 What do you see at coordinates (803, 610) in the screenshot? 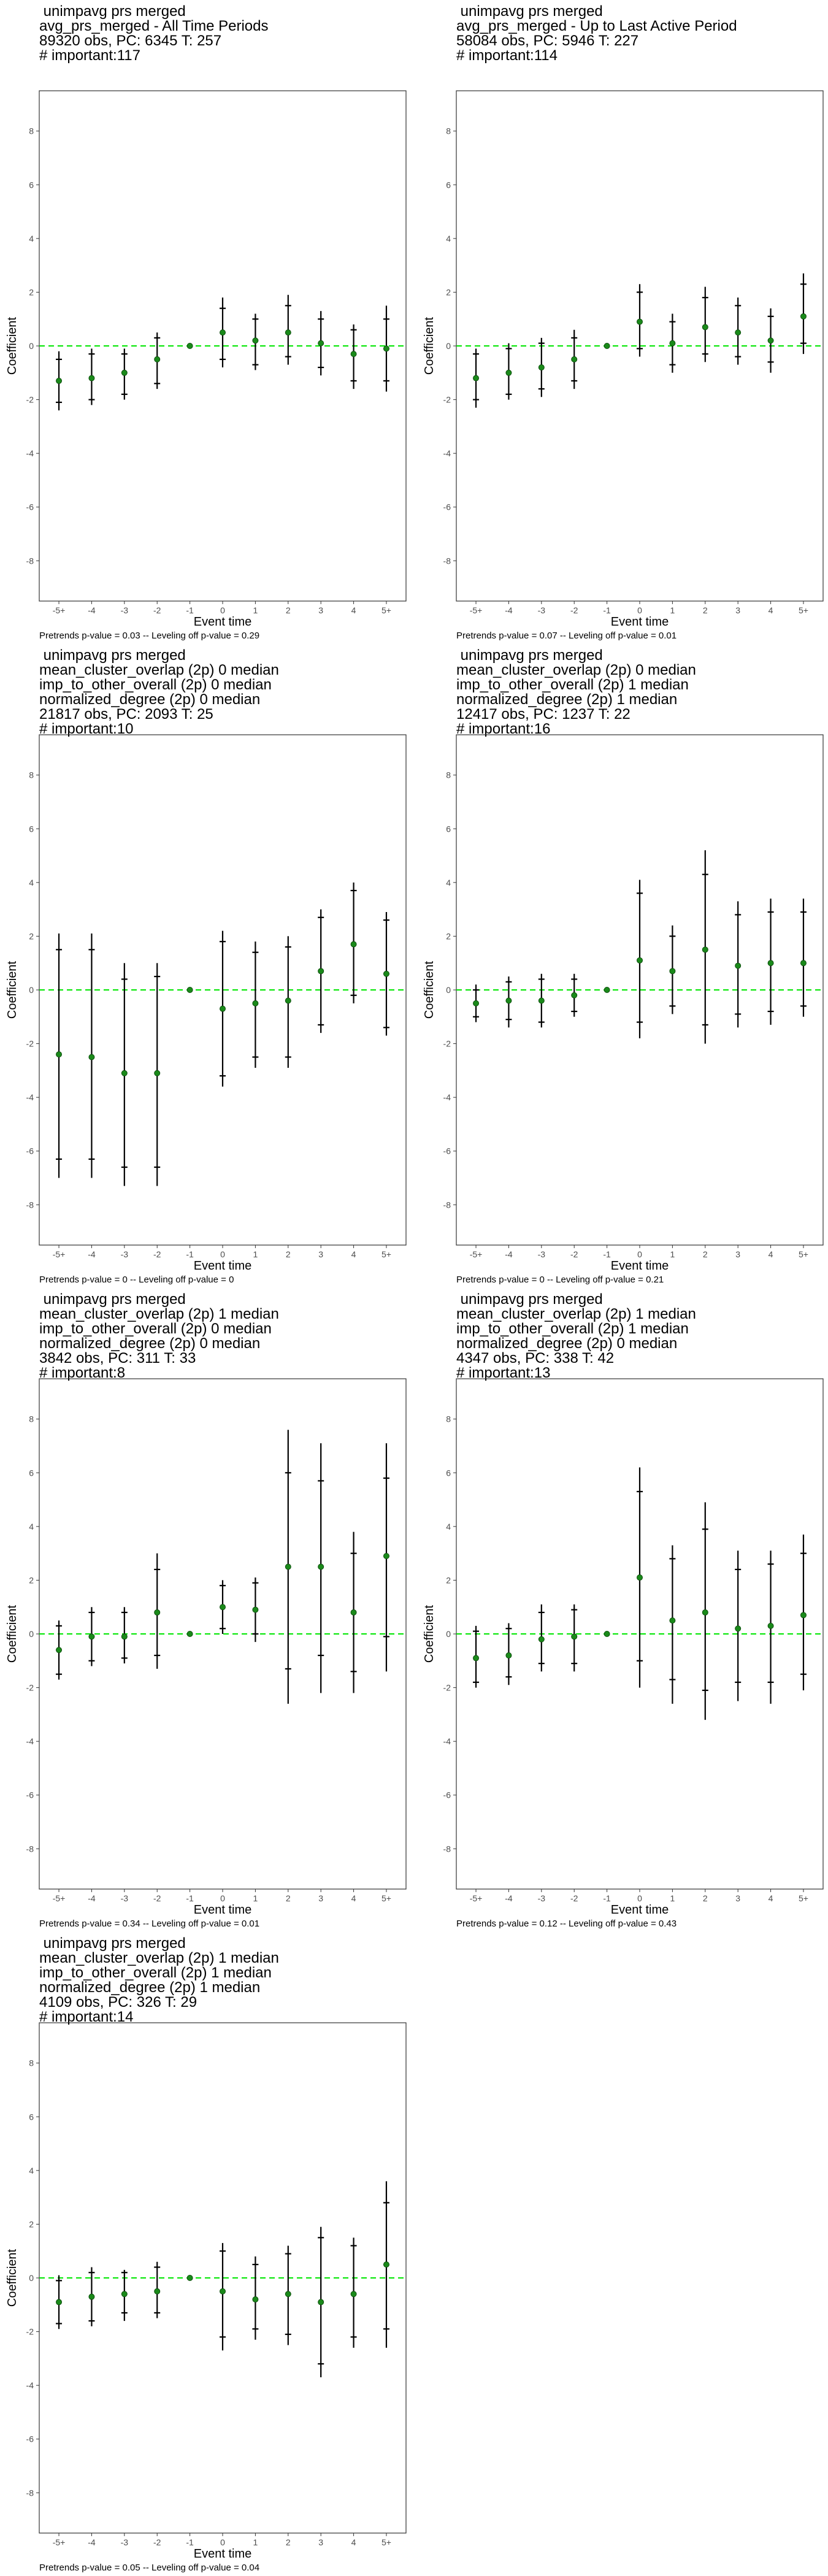
I see `x-tick-label: 5+` at bounding box center [803, 610].